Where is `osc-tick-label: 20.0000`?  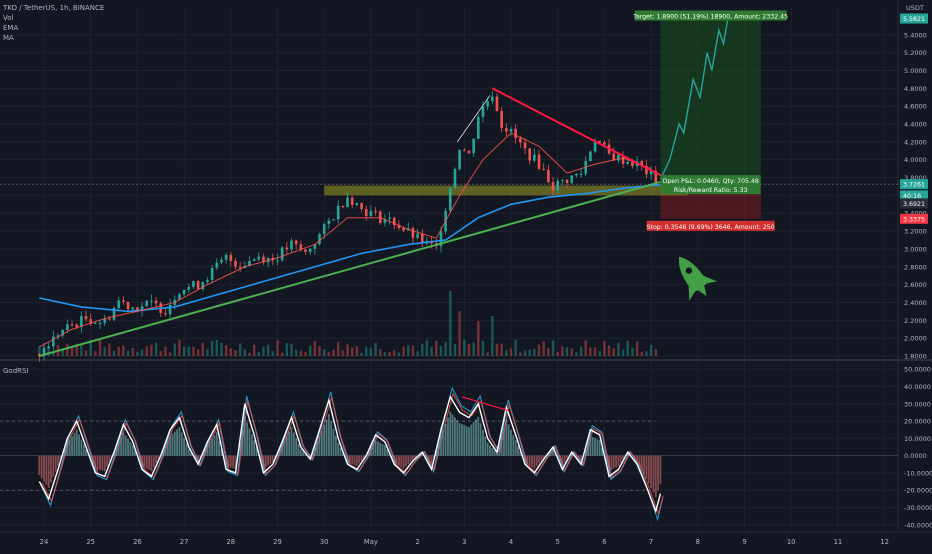 osc-tick-label: 20.0000 is located at coordinates (917, 422).